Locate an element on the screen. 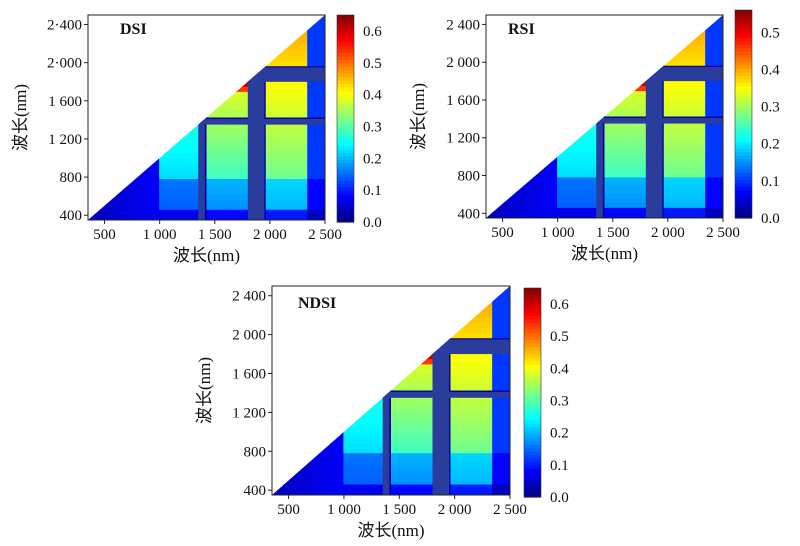 This screenshot has height=546, width=800. y-axis-label: 波长(nm) is located at coordinates (418, 116).